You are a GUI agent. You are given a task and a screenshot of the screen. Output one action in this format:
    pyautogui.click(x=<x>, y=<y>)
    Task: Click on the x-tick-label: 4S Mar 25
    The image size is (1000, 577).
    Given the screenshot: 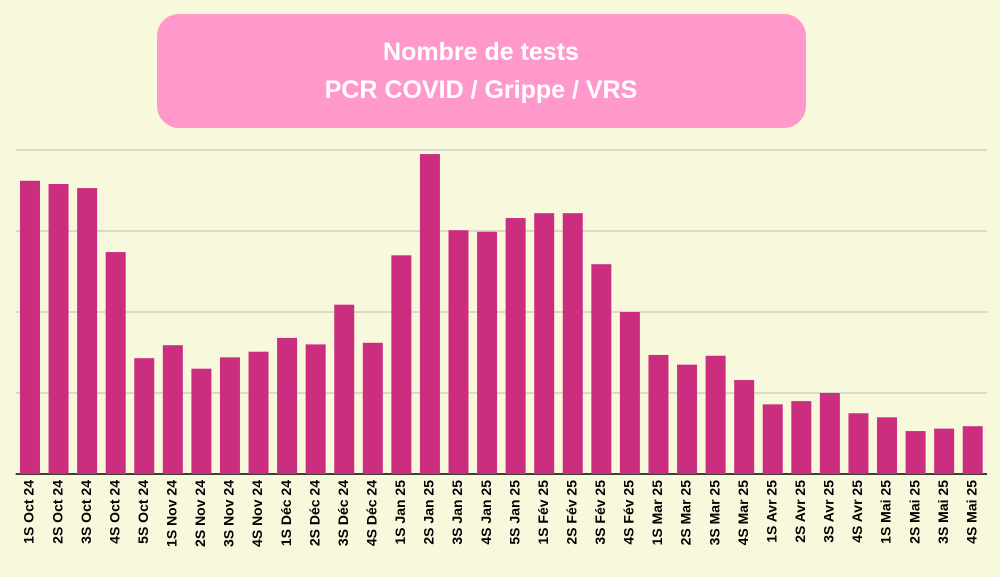 What is the action you would take?
    pyautogui.click(x=743, y=513)
    